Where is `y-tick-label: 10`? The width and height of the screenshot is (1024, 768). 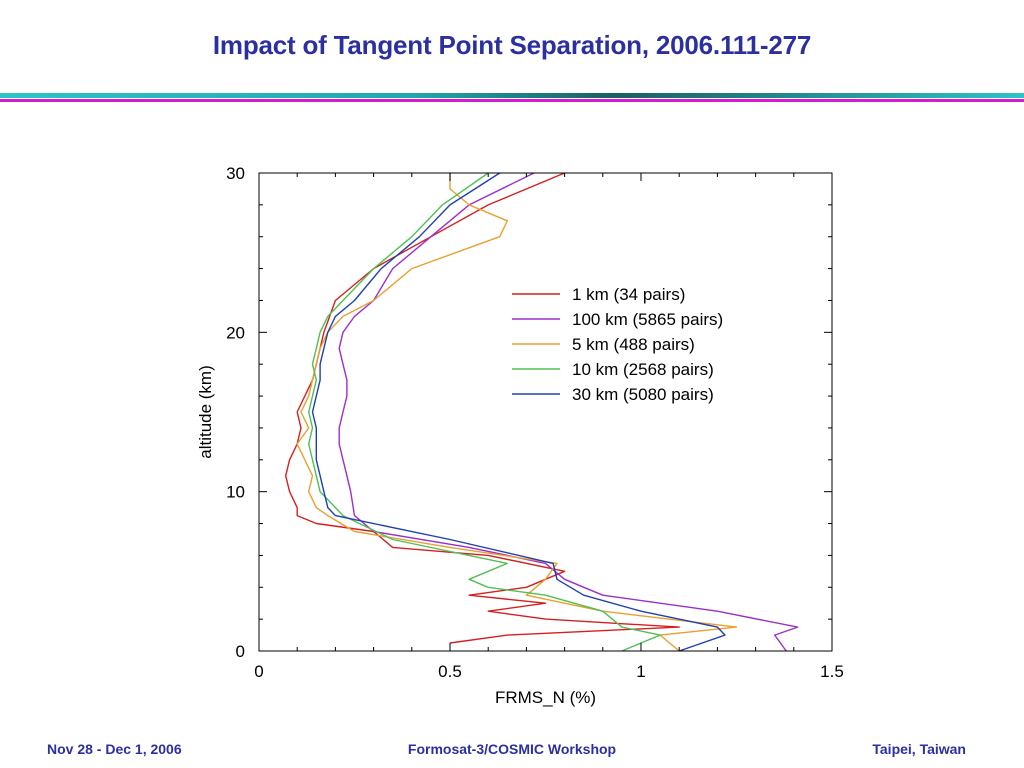
y-tick-label: 10 is located at coordinates (235, 492).